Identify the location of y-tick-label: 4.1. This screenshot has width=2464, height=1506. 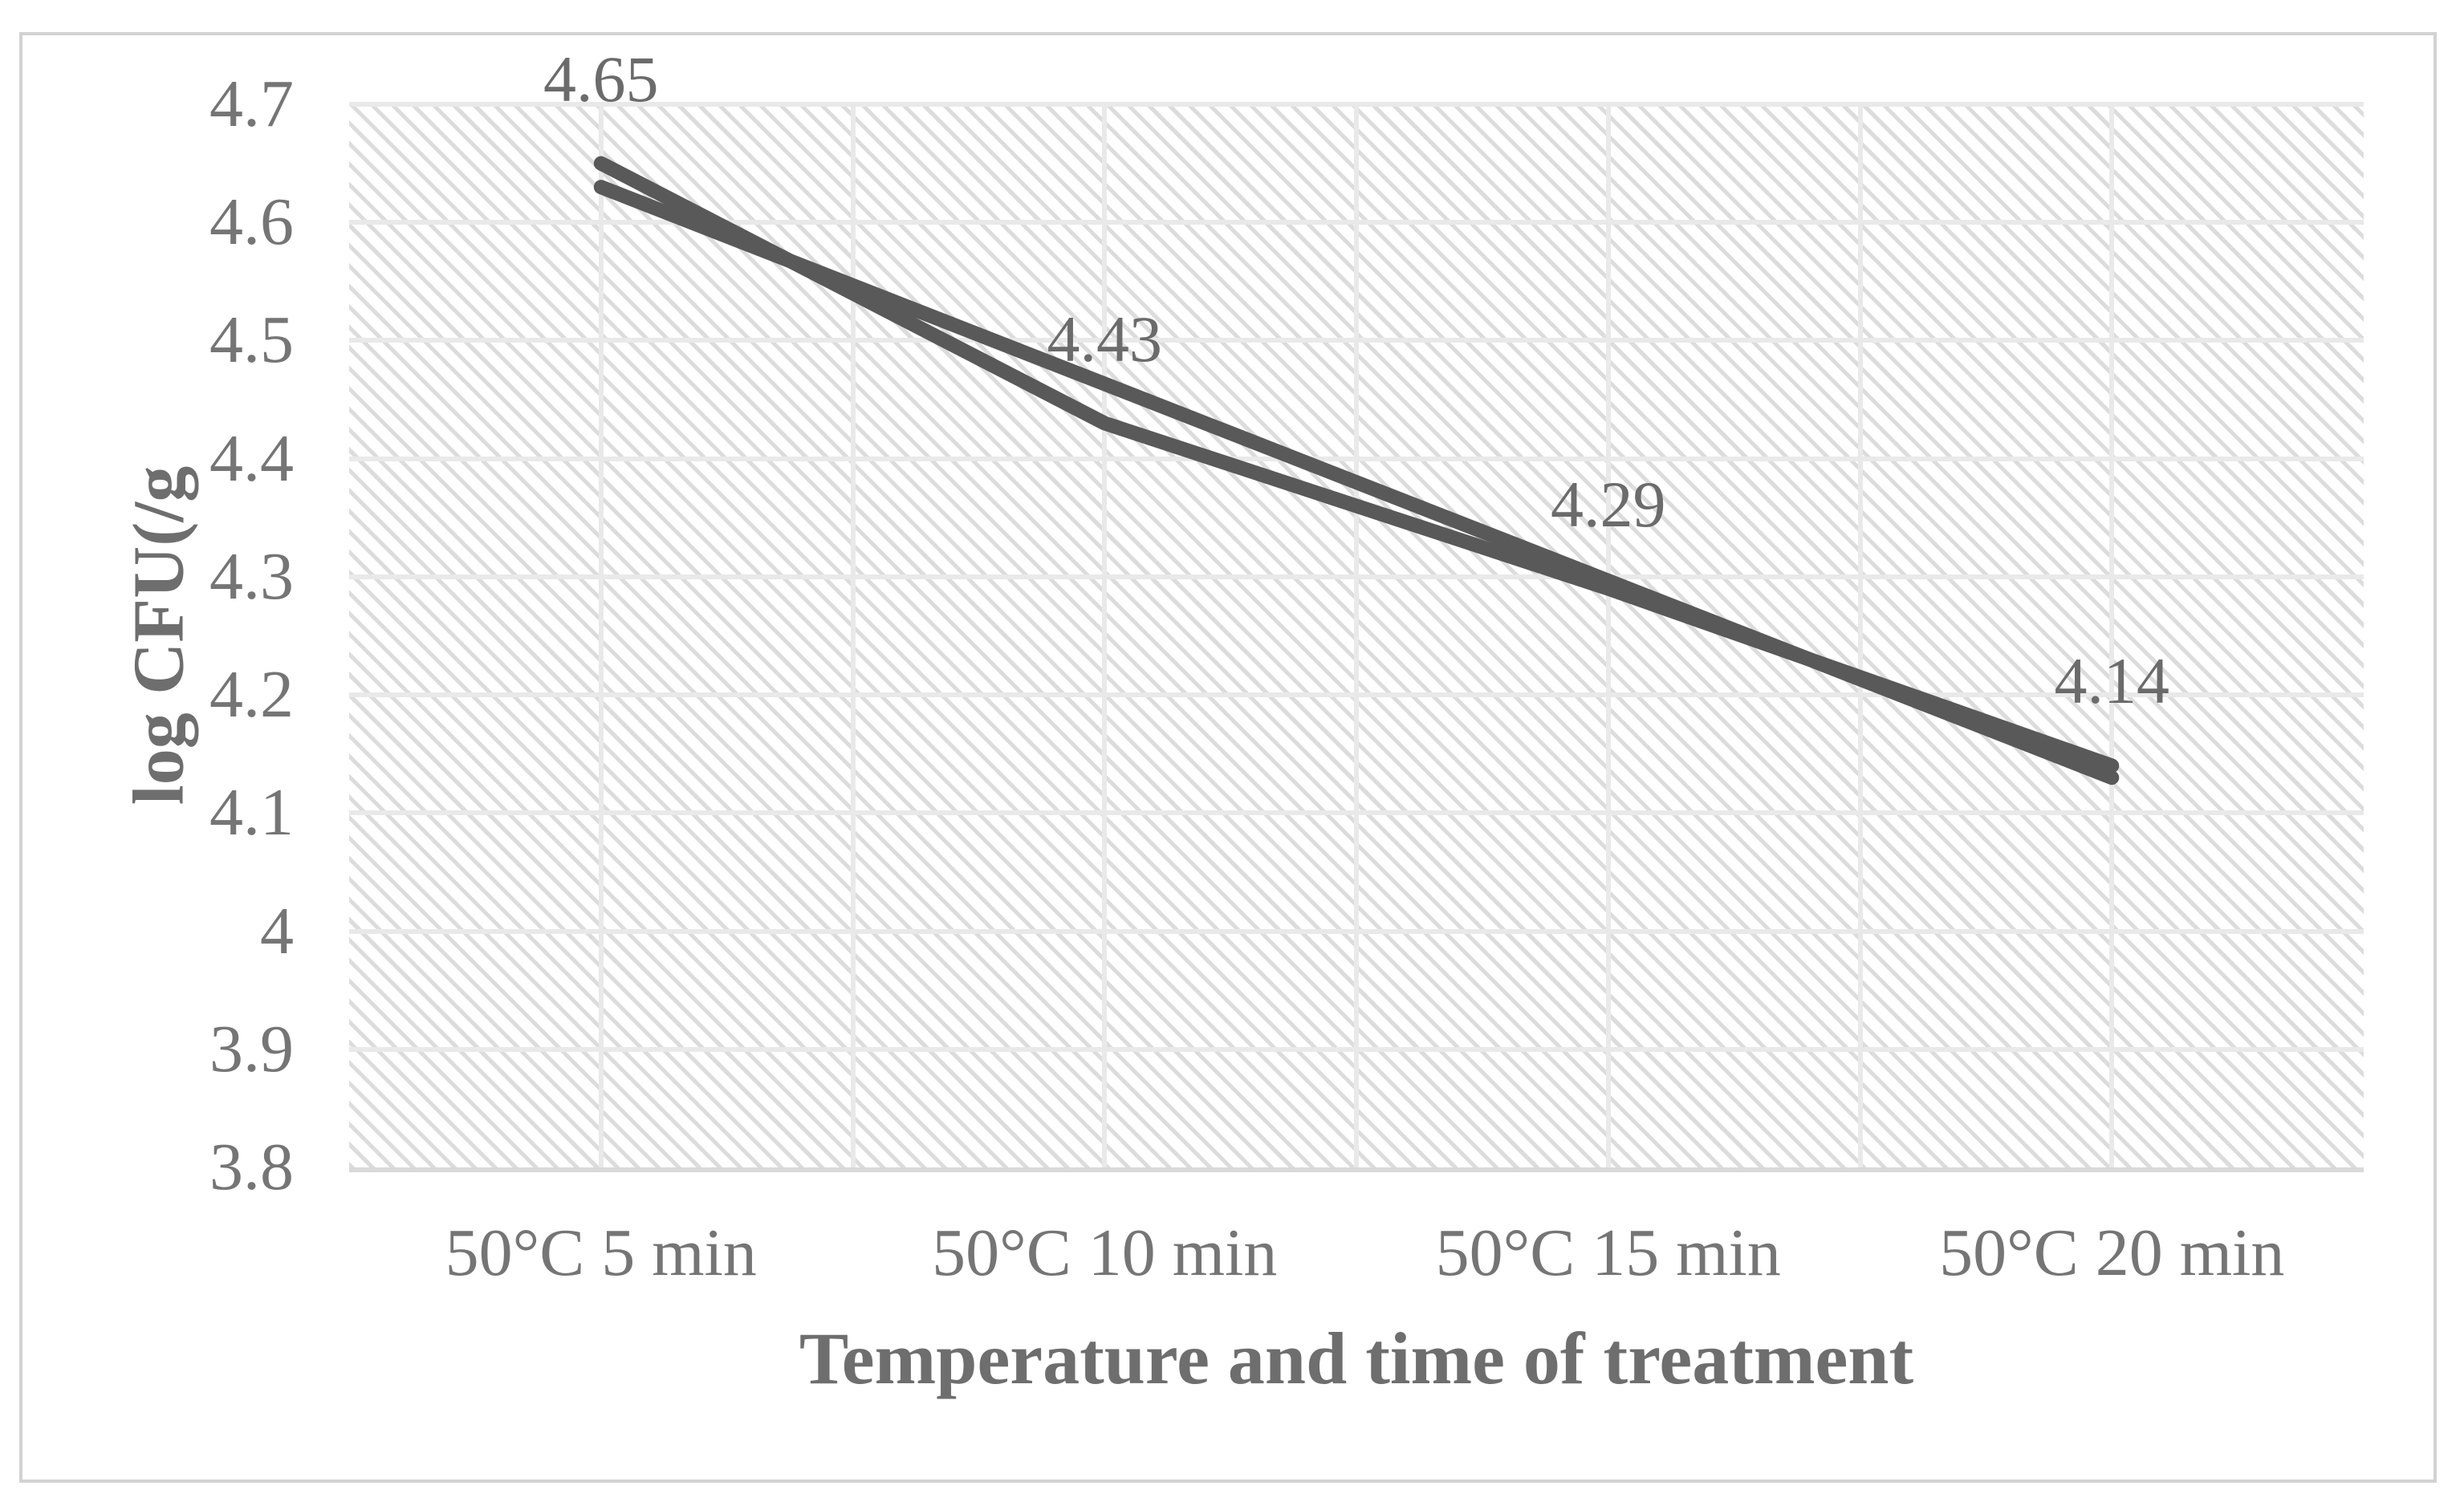
(251, 812).